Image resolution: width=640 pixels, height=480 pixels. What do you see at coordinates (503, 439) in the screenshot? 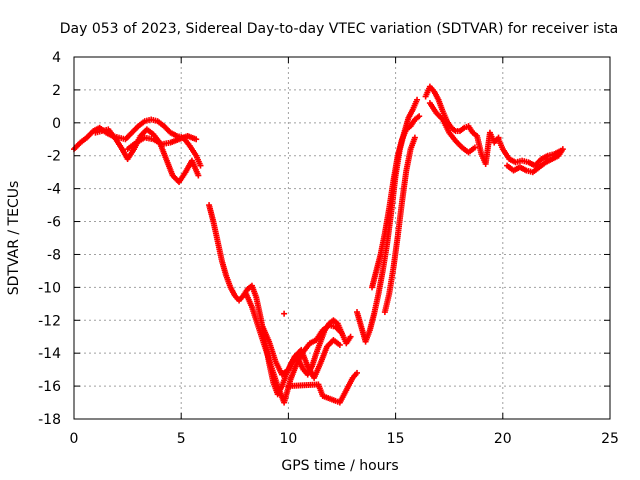
I see `x-tick-label: 20` at bounding box center [503, 439].